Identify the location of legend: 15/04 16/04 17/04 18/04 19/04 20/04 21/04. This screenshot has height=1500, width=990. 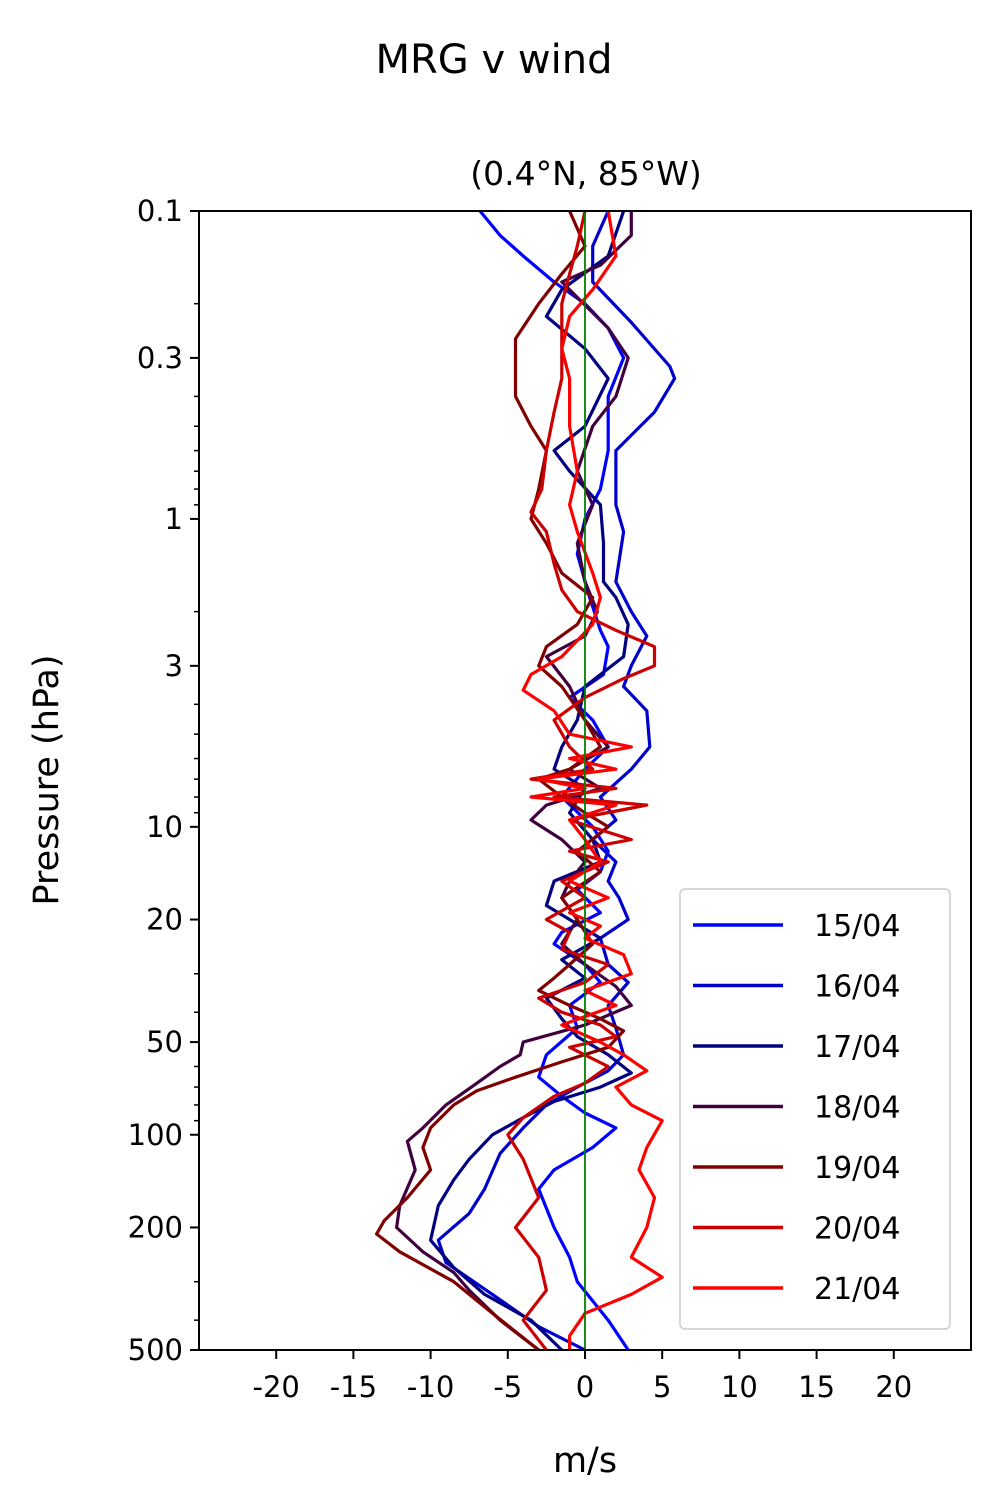
(815, 1109).